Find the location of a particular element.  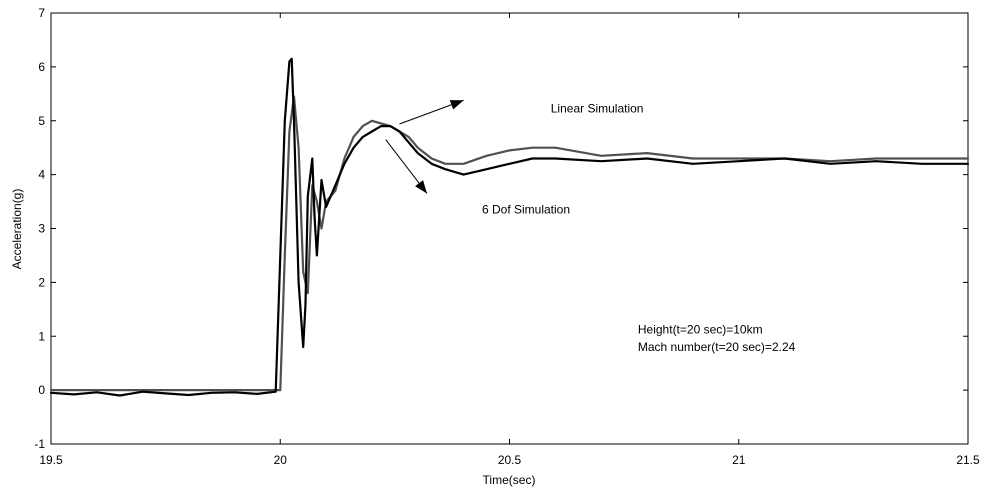

y-tick-label: 4 is located at coordinates (41, 175).